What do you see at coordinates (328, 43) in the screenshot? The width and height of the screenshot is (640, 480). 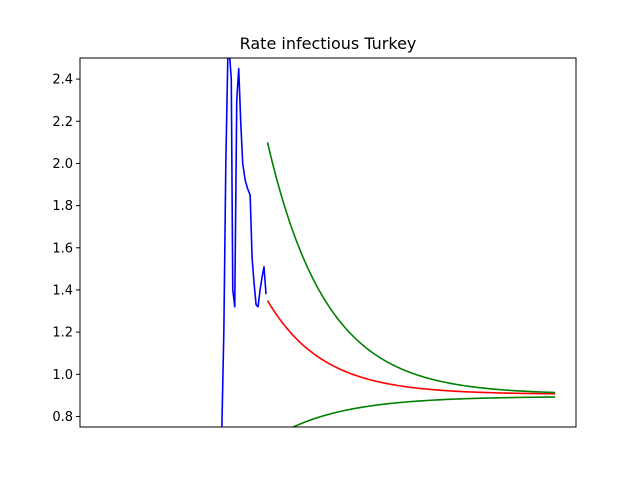 I see `chart-title: Rate infectious Turkey` at bounding box center [328, 43].